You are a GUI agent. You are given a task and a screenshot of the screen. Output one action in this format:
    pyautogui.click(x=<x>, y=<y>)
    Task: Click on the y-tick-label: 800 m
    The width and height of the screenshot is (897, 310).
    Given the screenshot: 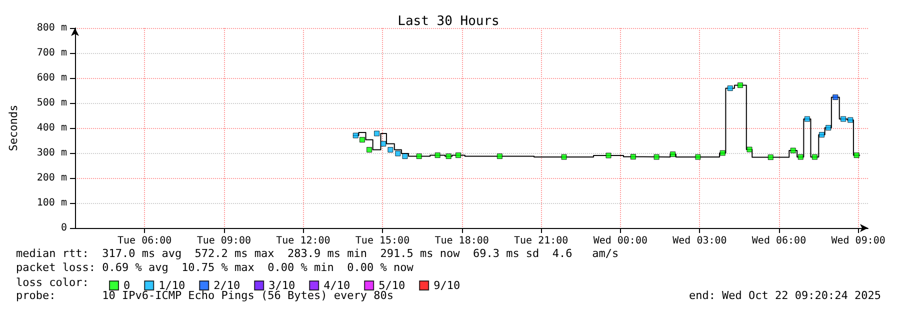 What is the action you would take?
    pyautogui.click(x=51, y=28)
    